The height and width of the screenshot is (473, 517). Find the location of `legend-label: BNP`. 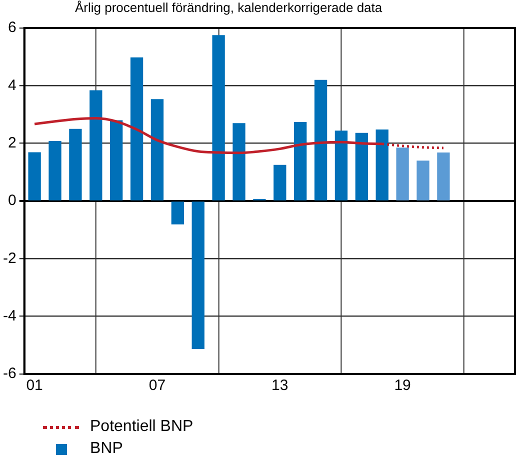

legend-label: BNP is located at coordinates (106, 449).